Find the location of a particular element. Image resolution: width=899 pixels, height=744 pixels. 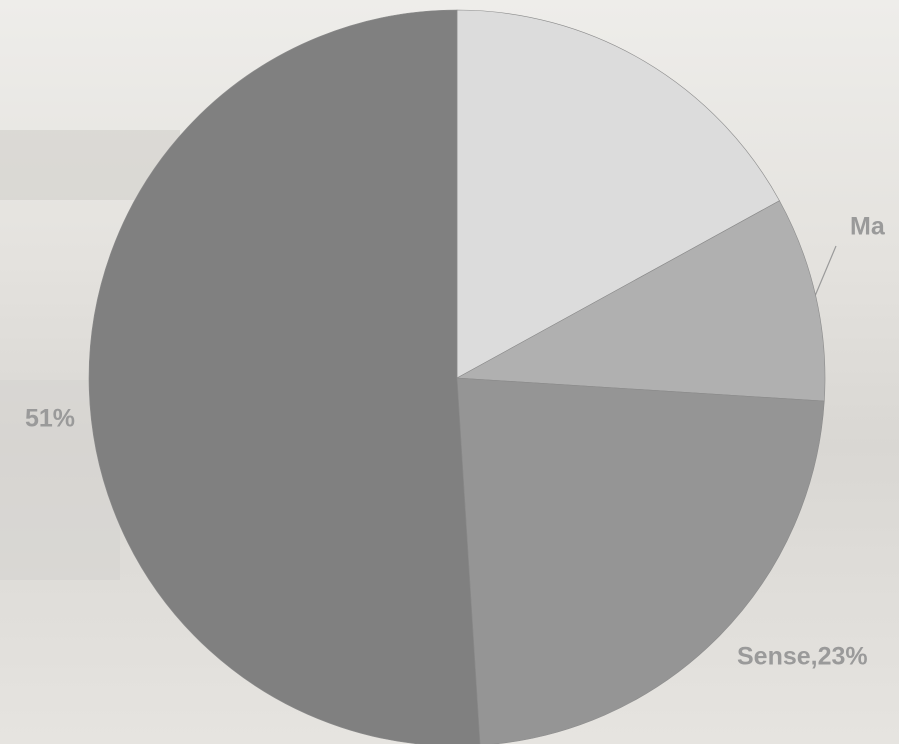

leader-line is located at coordinates (825, 271).